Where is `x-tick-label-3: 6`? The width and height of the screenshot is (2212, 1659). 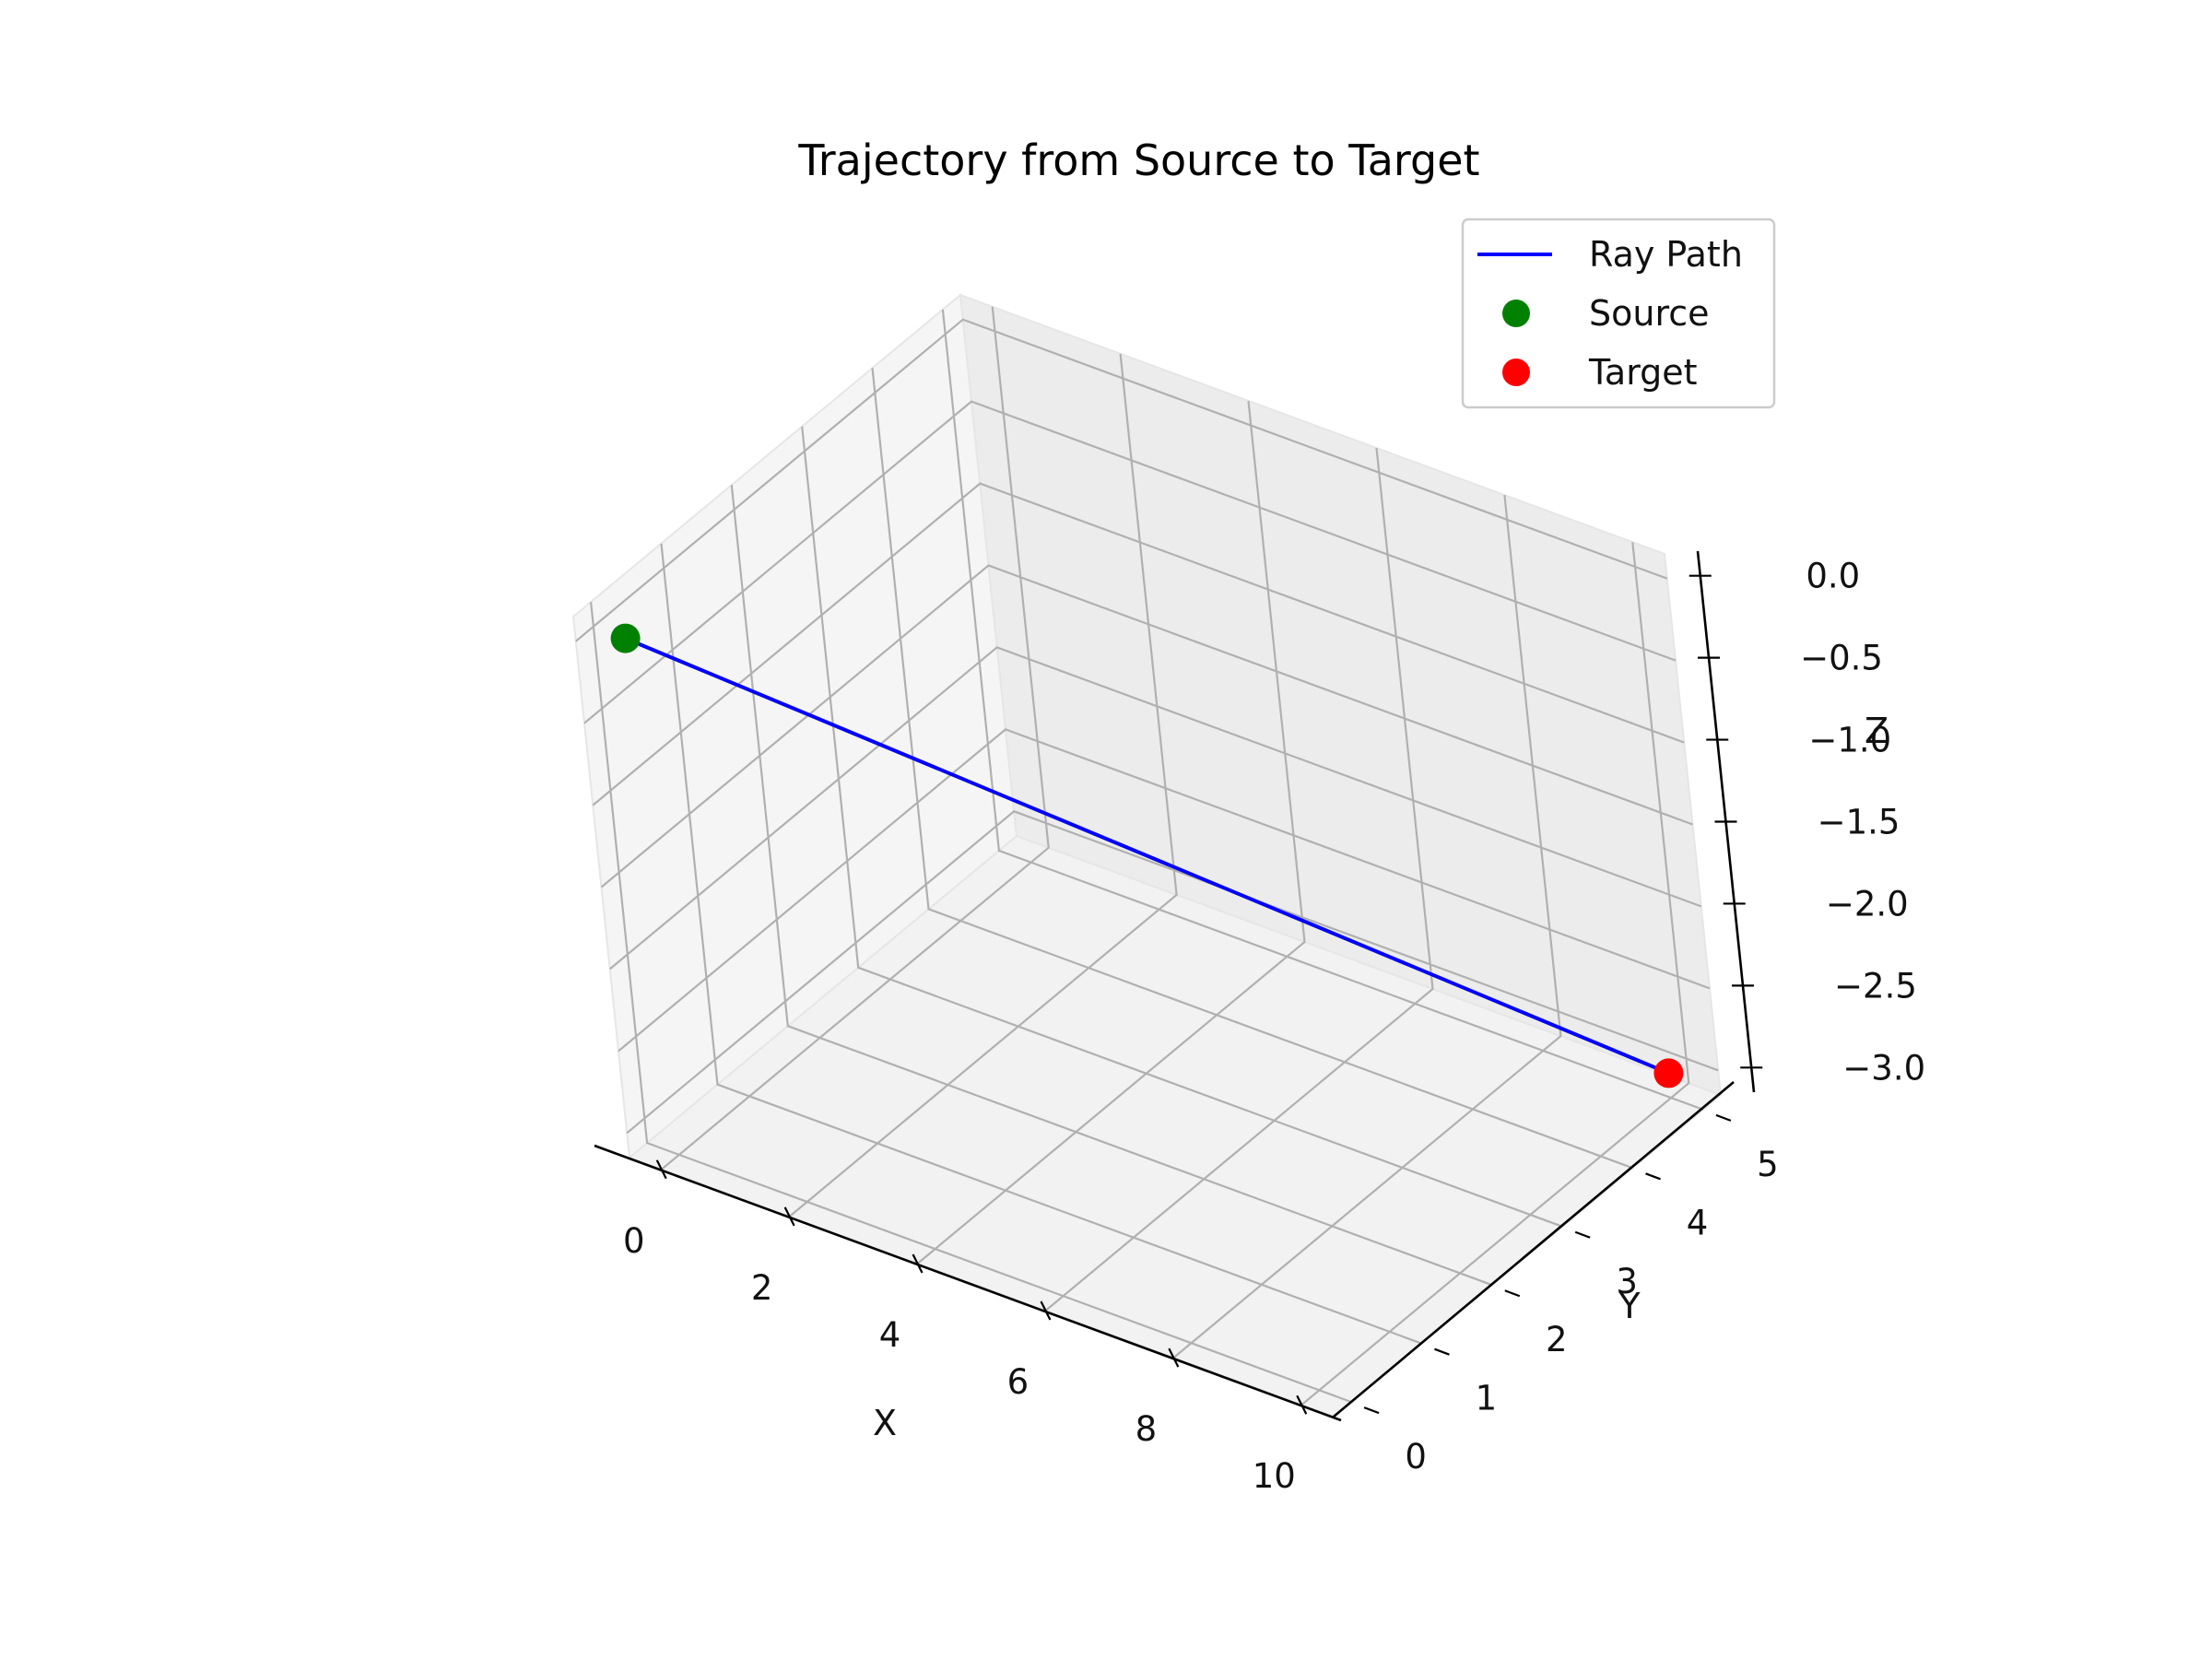 x-tick-label-3: 6 is located at coordinates (1018, 1382).